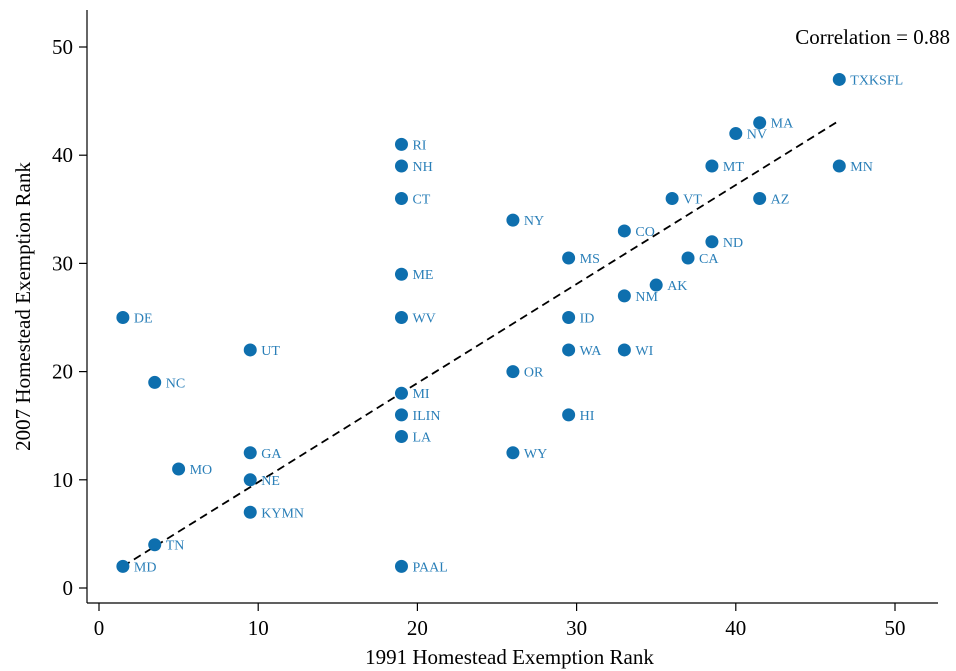 This screenshot has width=956, height=671. I want to click on data-point-label-md: MD, so click(145, 567).